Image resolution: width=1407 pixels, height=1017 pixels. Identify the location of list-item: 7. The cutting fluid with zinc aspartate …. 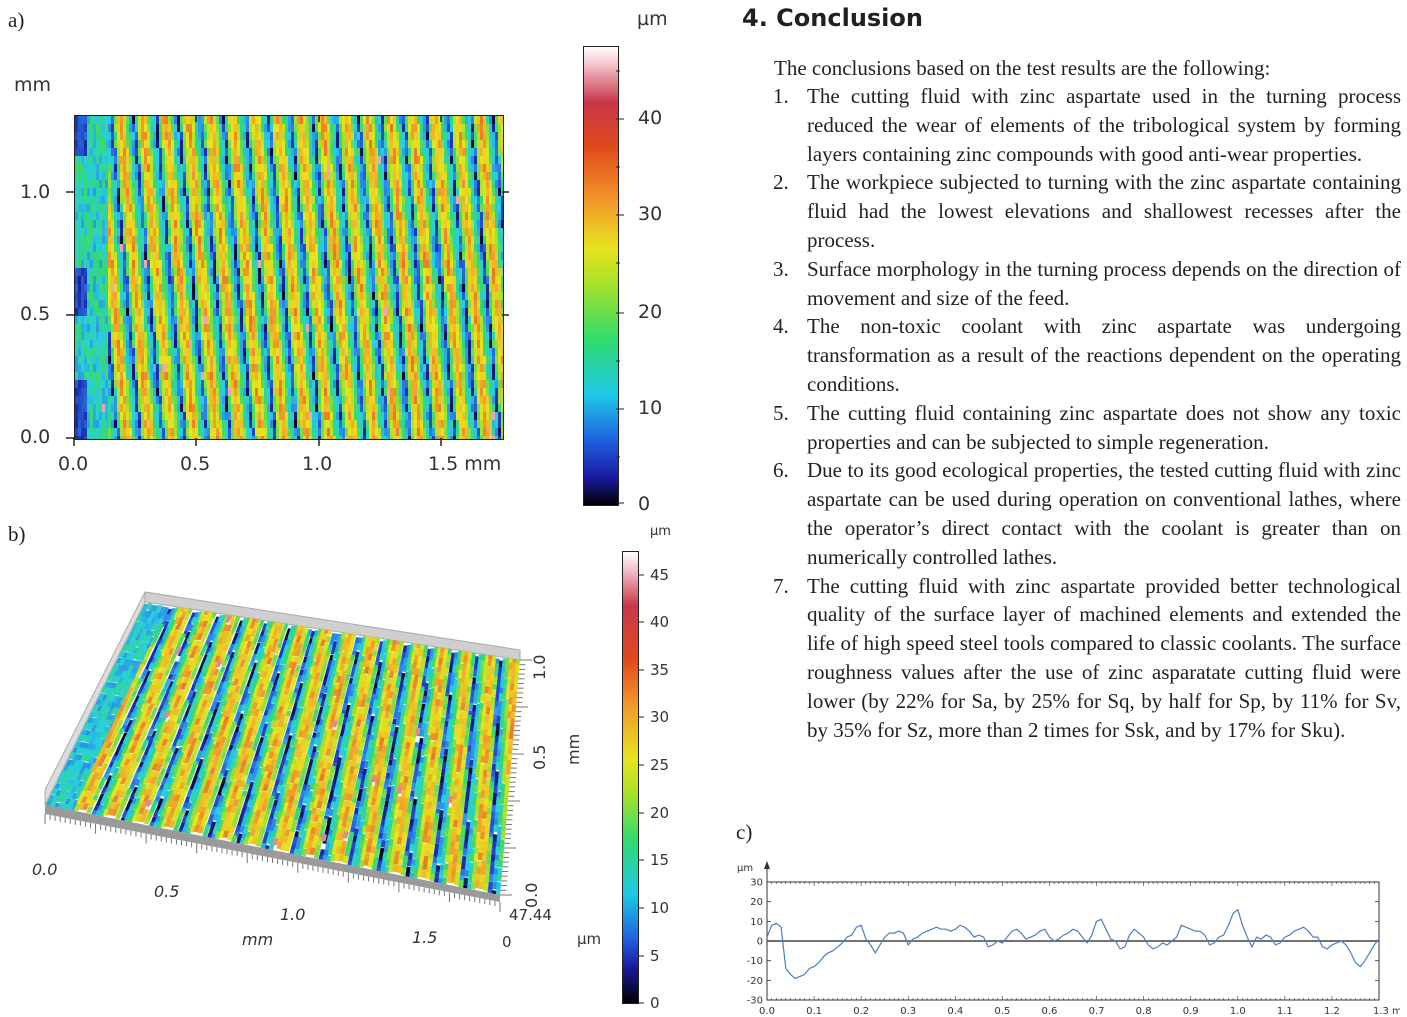
(1087, 658).